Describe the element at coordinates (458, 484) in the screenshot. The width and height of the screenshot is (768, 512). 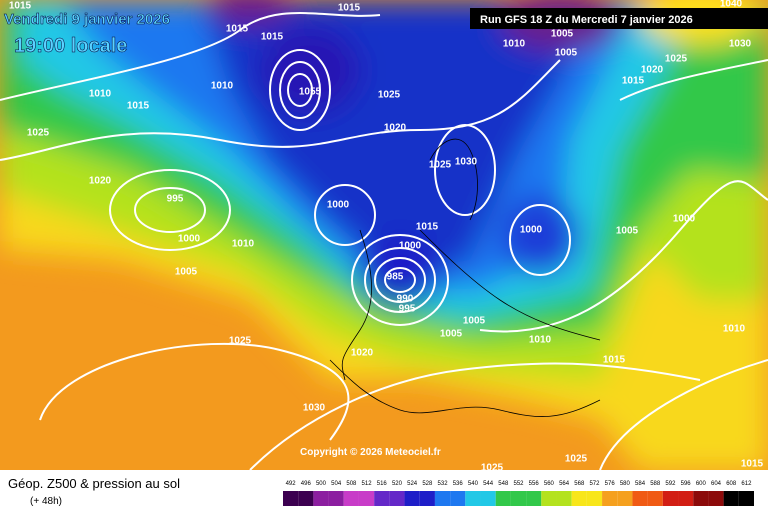
I see `legend-label: 536` at that location.